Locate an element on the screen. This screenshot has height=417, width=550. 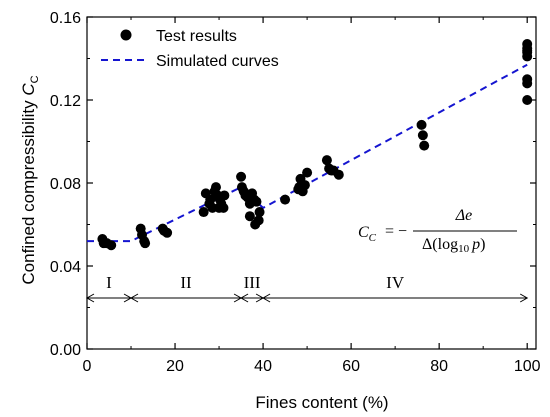
y-axis-title-symbol: C is located at coordinates (28, 89).